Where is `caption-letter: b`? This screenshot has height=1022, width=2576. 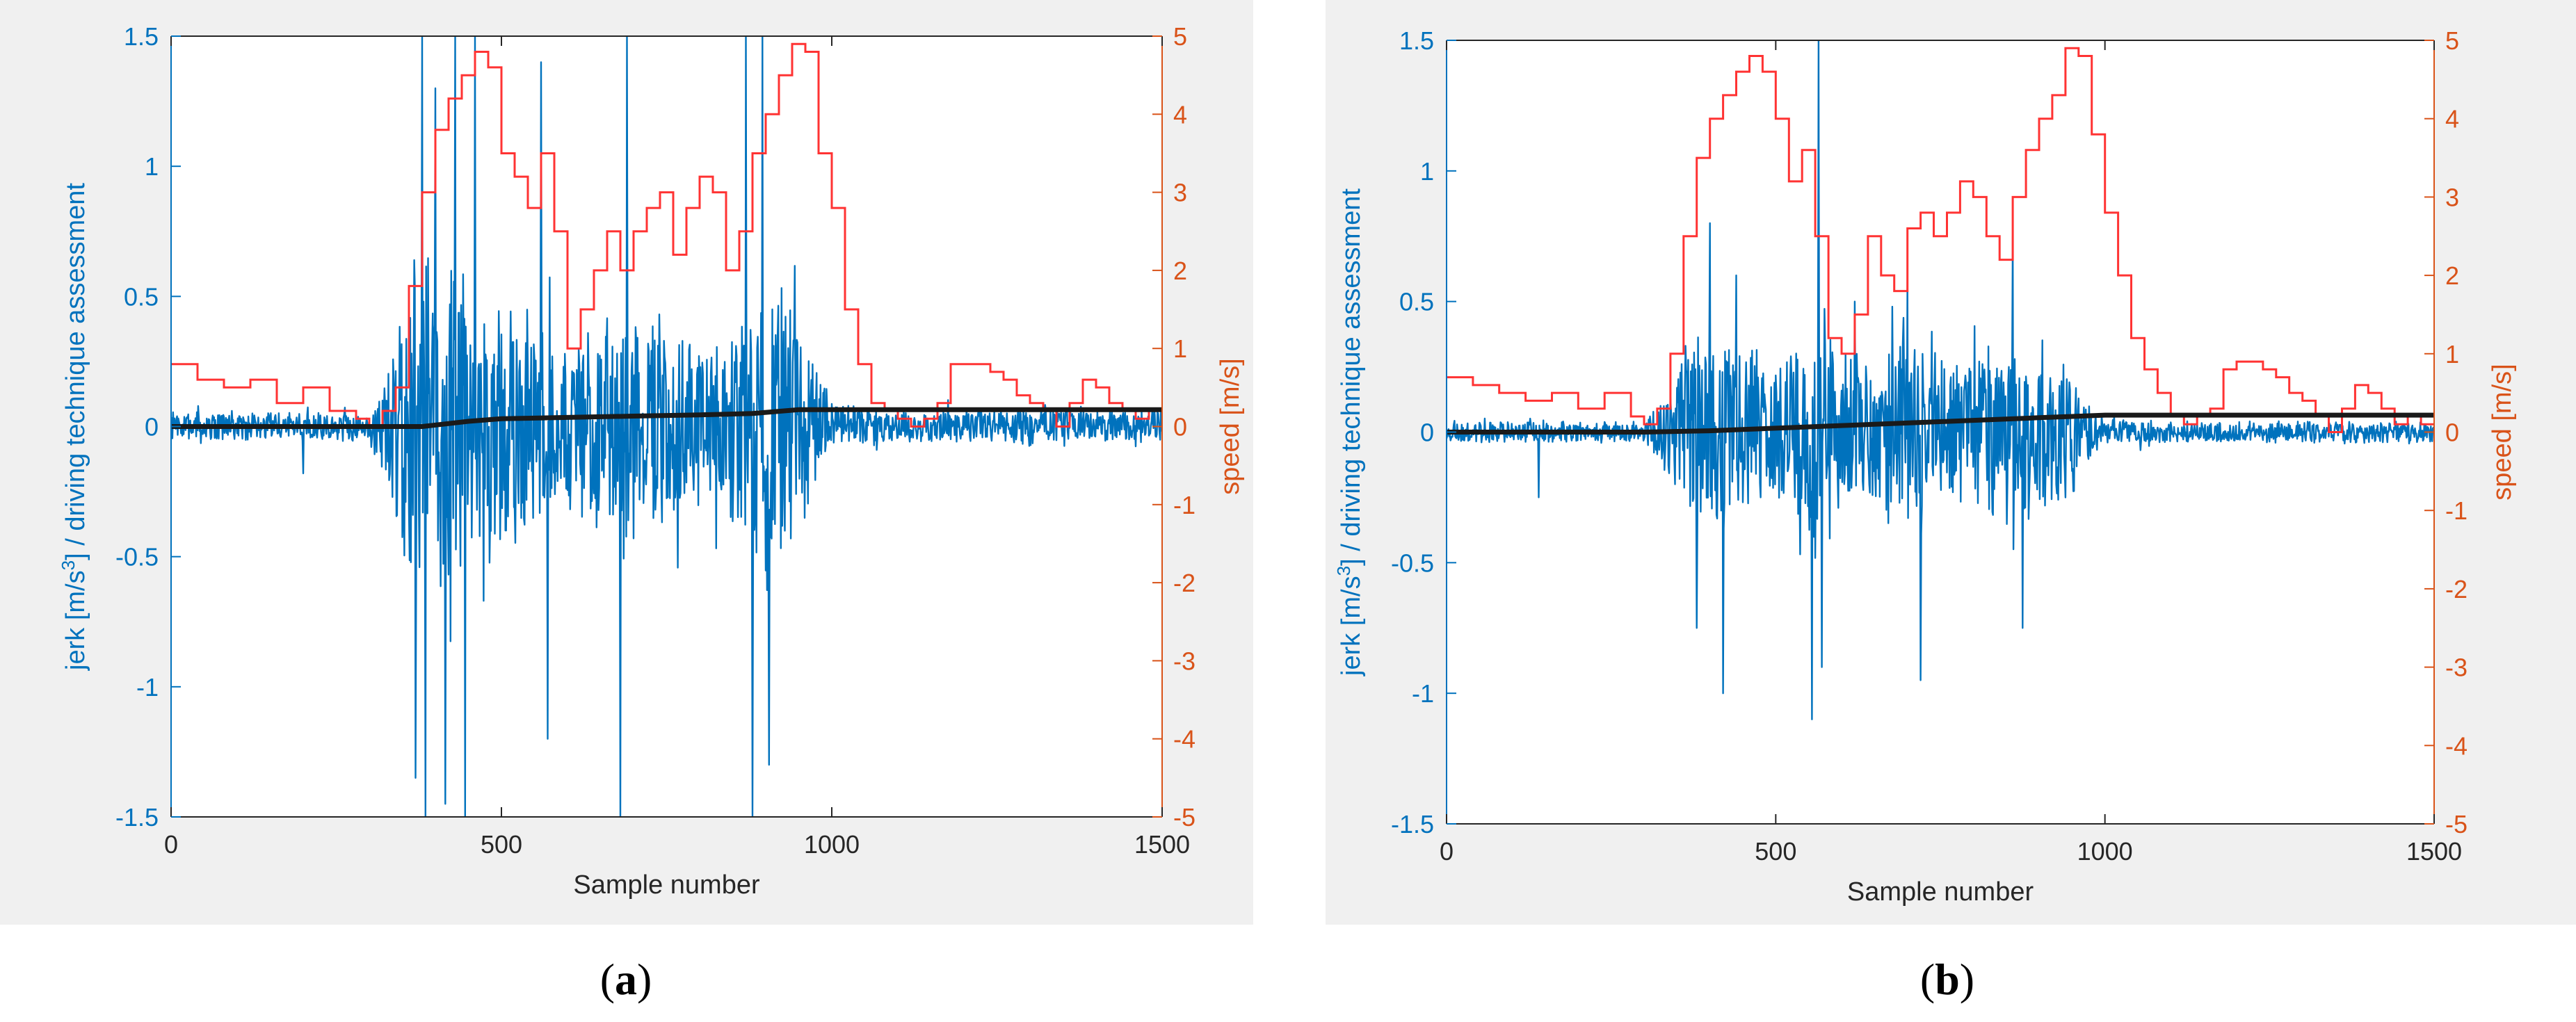 caption-letter: b is located at coordinates (1947, 979).